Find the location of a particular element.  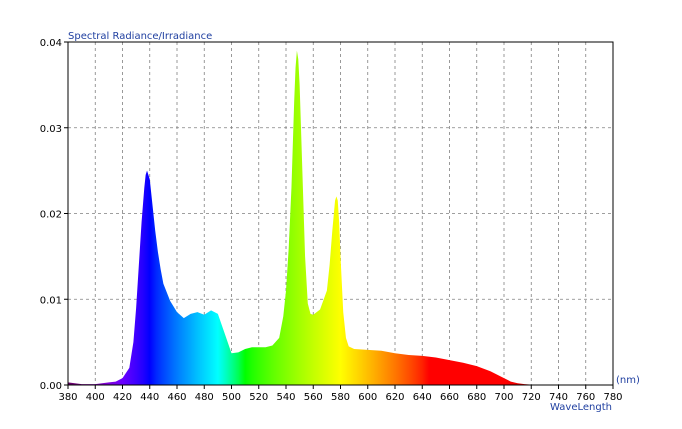

x-tick-label: 500 is located at coordinates (231, 397).